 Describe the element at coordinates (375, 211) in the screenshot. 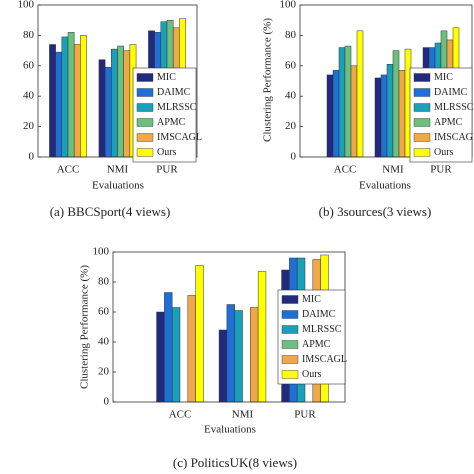

I see `caption: (b) 3sources(3 views)` at that location.